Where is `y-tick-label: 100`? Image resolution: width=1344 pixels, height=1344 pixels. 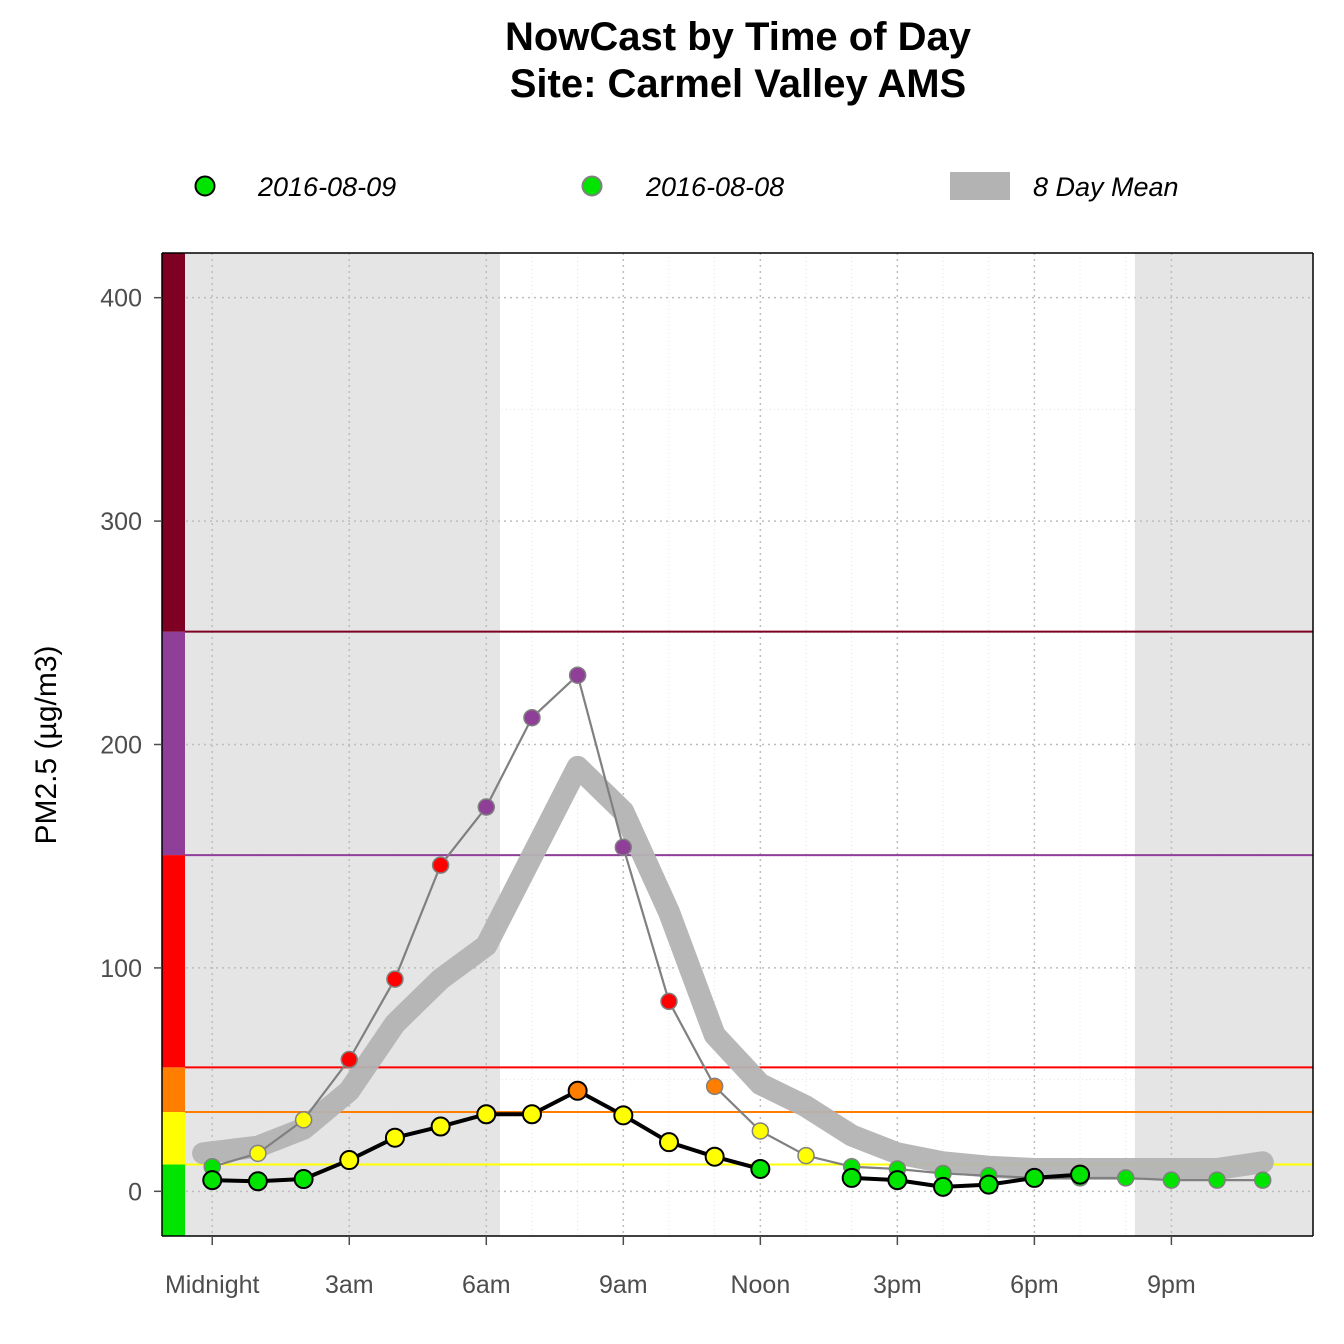
y-tick-label: 100 is located at coordinates (121, 969).